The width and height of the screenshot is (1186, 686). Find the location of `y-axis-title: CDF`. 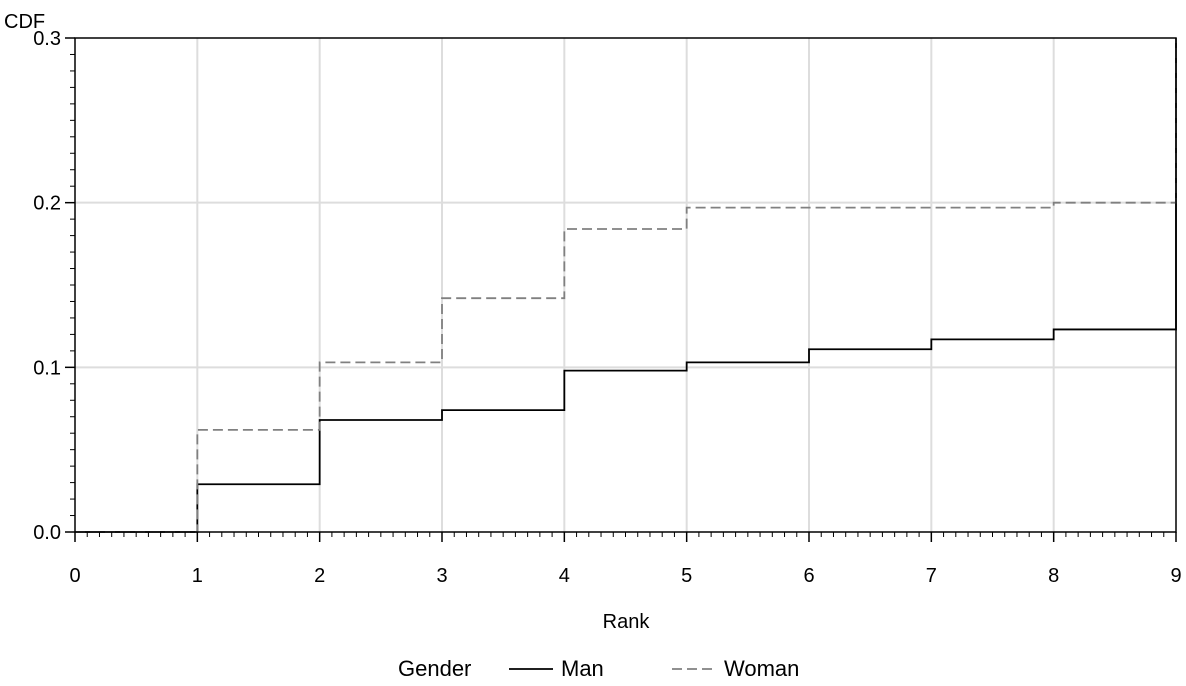

y-axis-title: CDF is located at coordinates (24, 22).